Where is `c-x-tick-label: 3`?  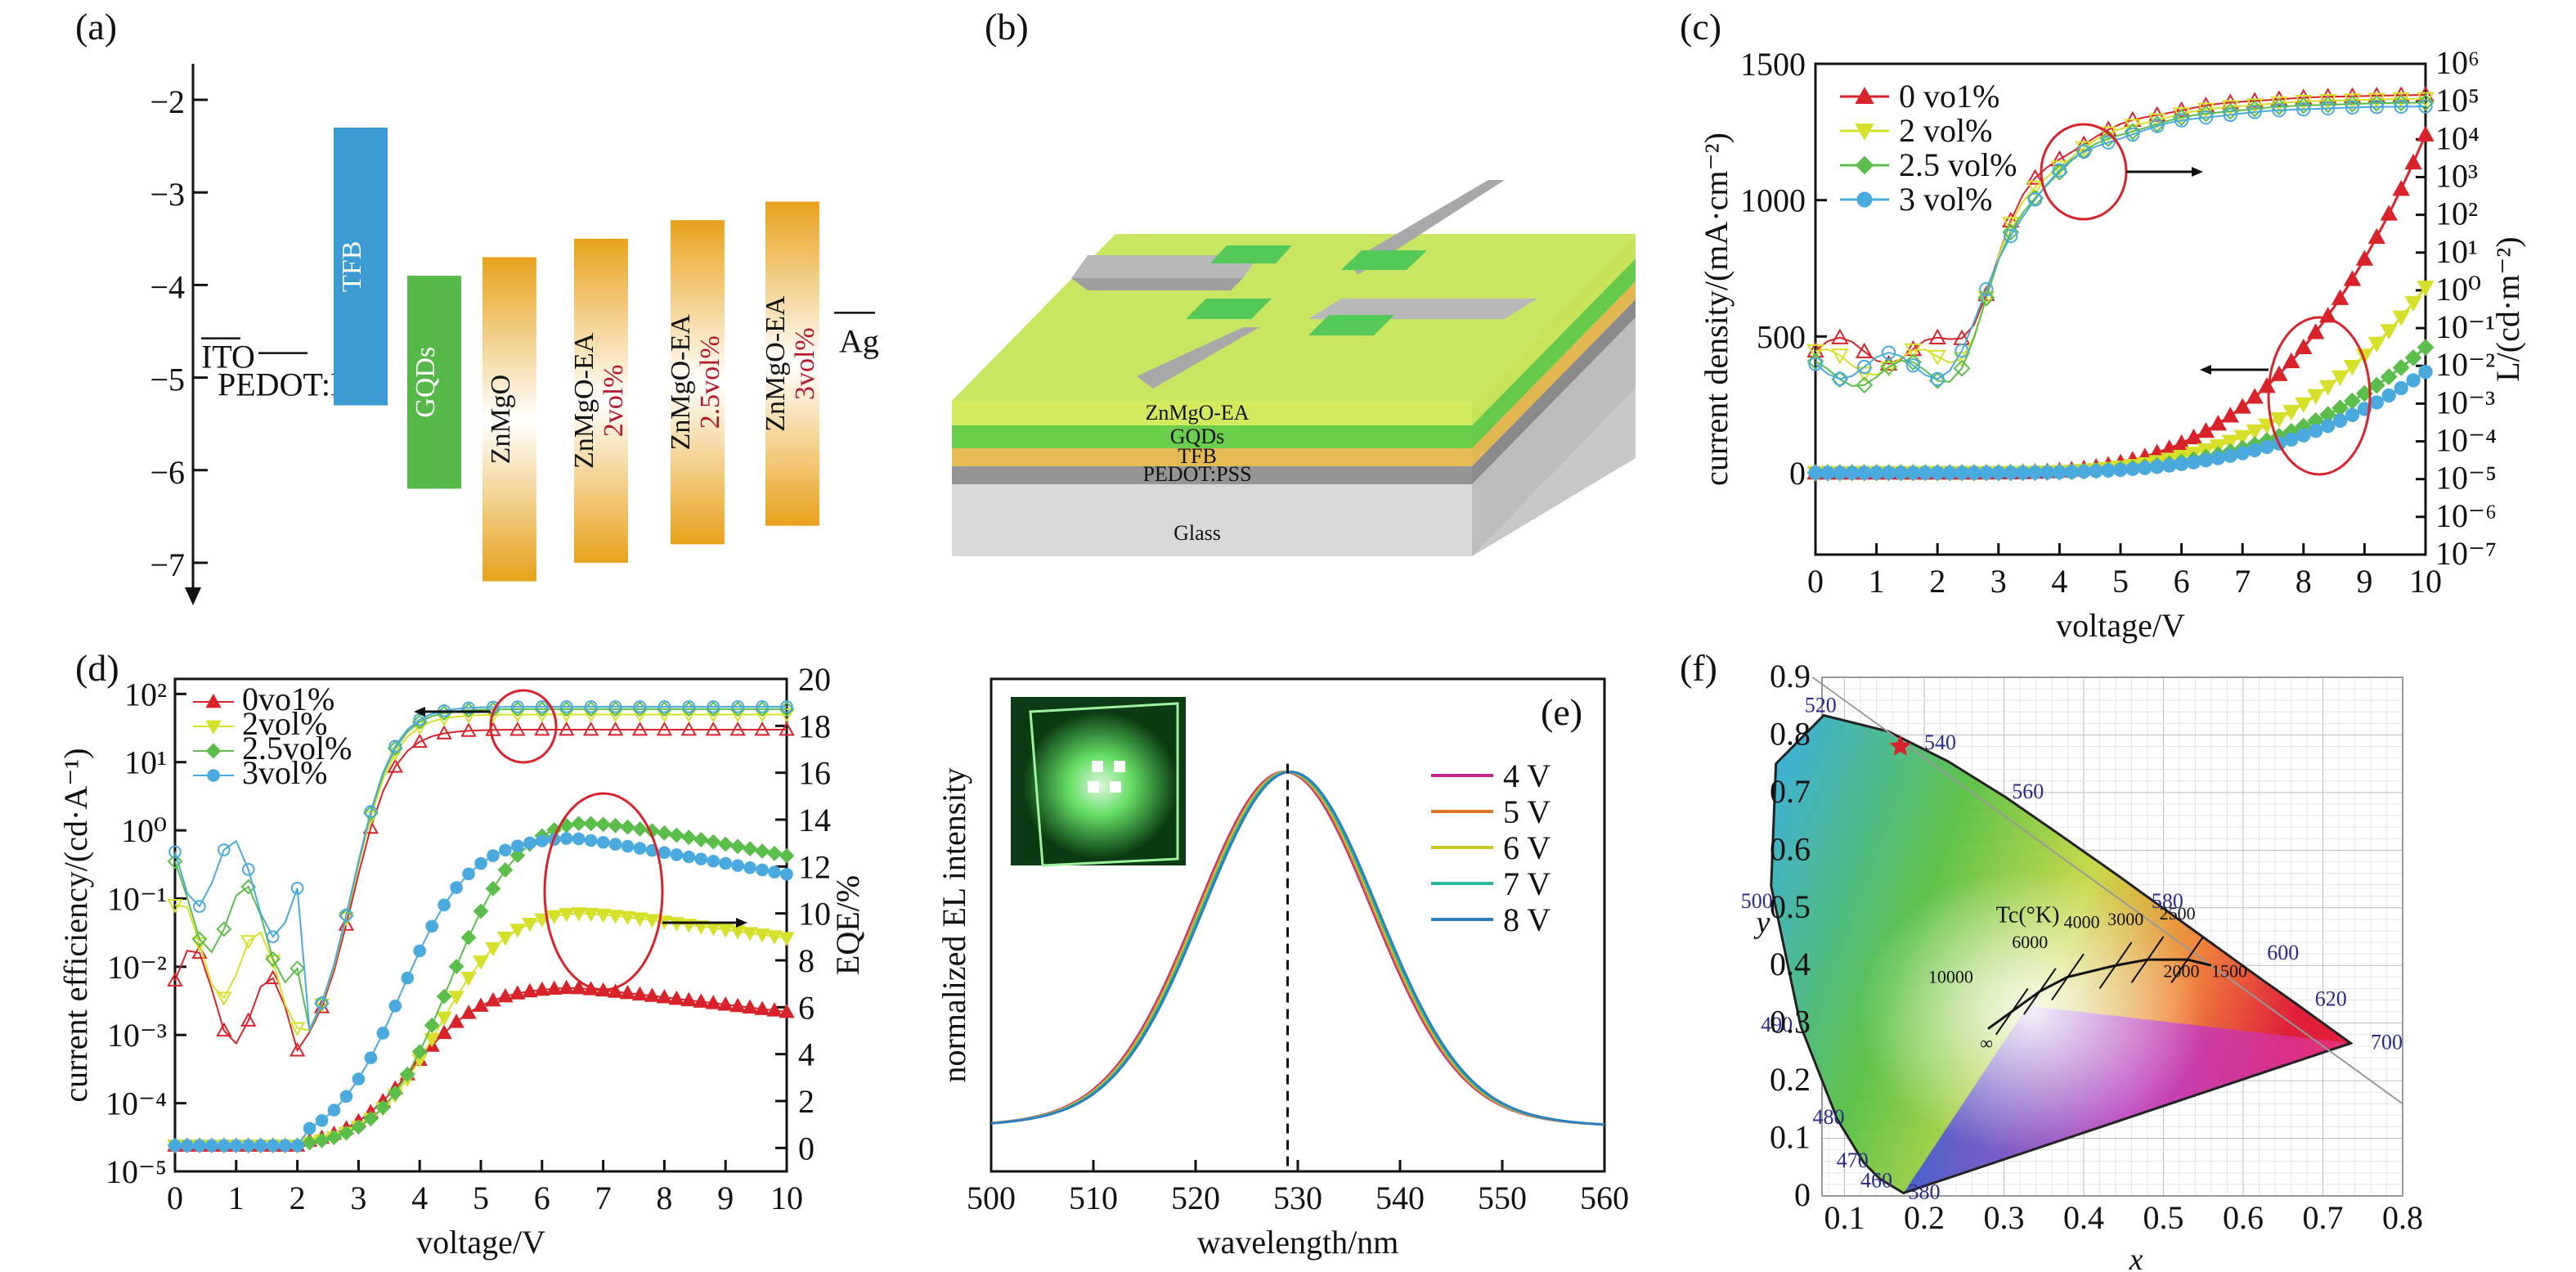
c-x-tick-label: 3 is located at coordinates (1998, 581).